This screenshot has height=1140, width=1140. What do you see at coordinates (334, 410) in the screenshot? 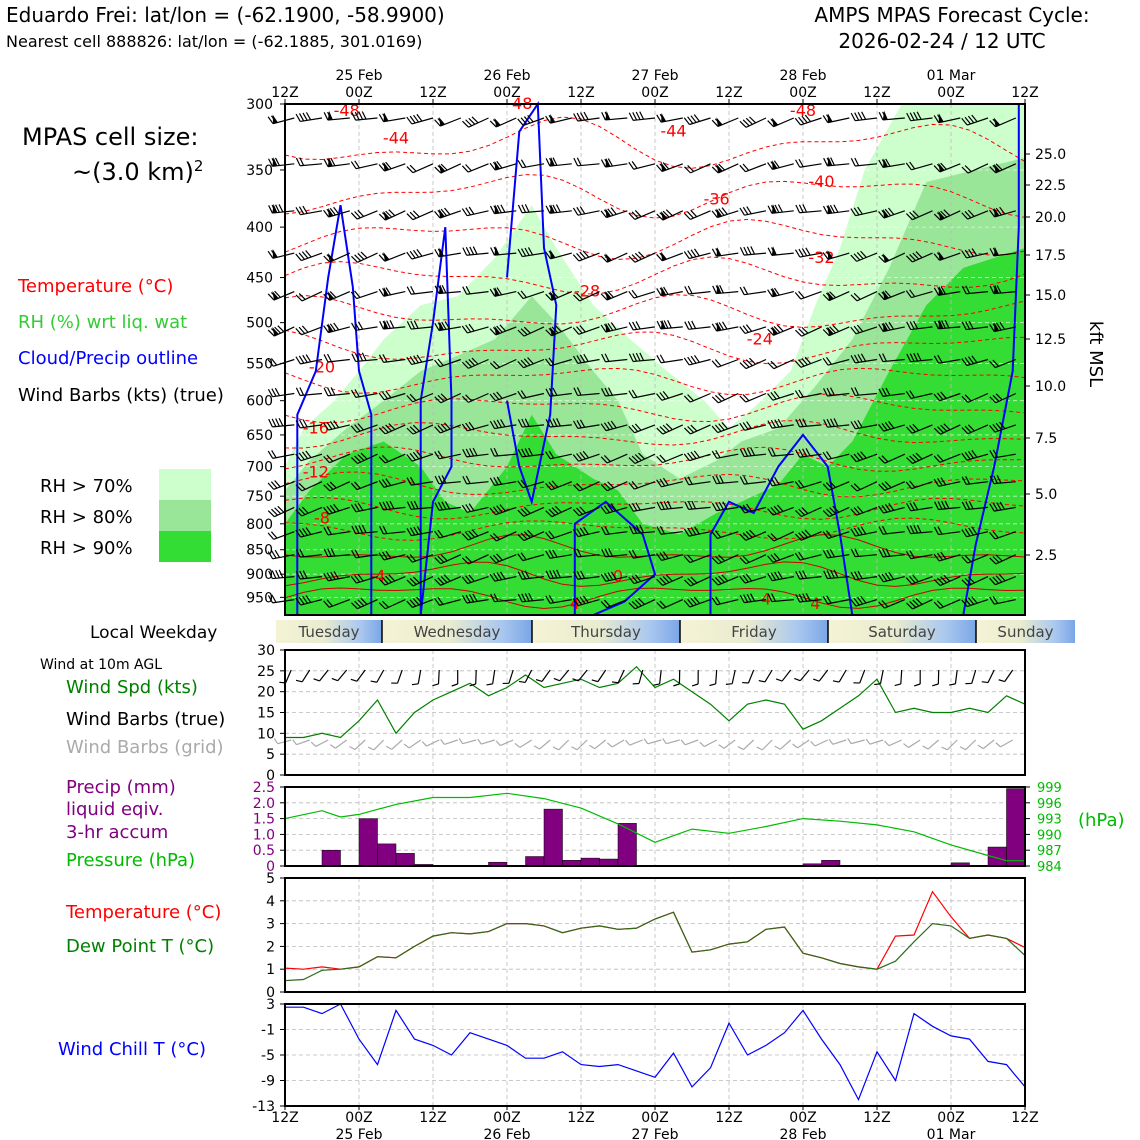
I see `cloud-outline` at bounding box center [334, 410].